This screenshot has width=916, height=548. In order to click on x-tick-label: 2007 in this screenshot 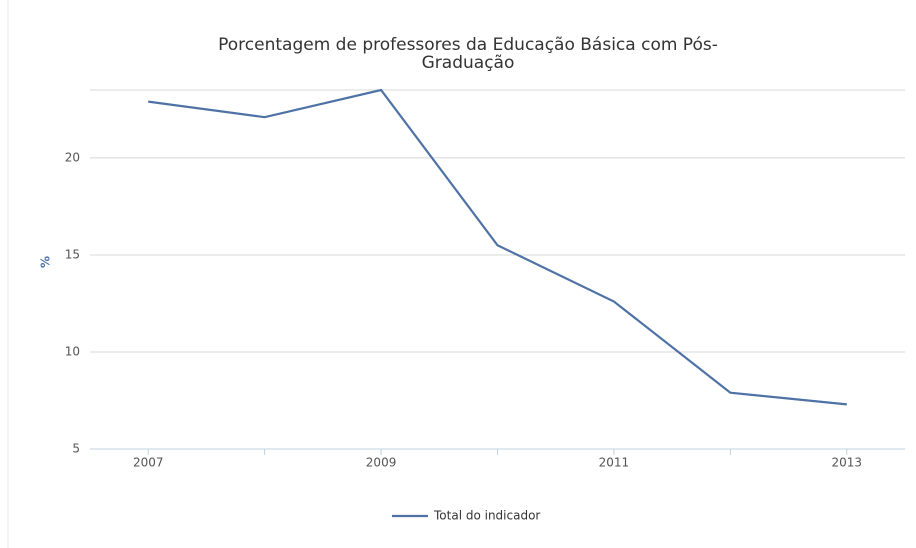, I will do `click(148, 463)`.